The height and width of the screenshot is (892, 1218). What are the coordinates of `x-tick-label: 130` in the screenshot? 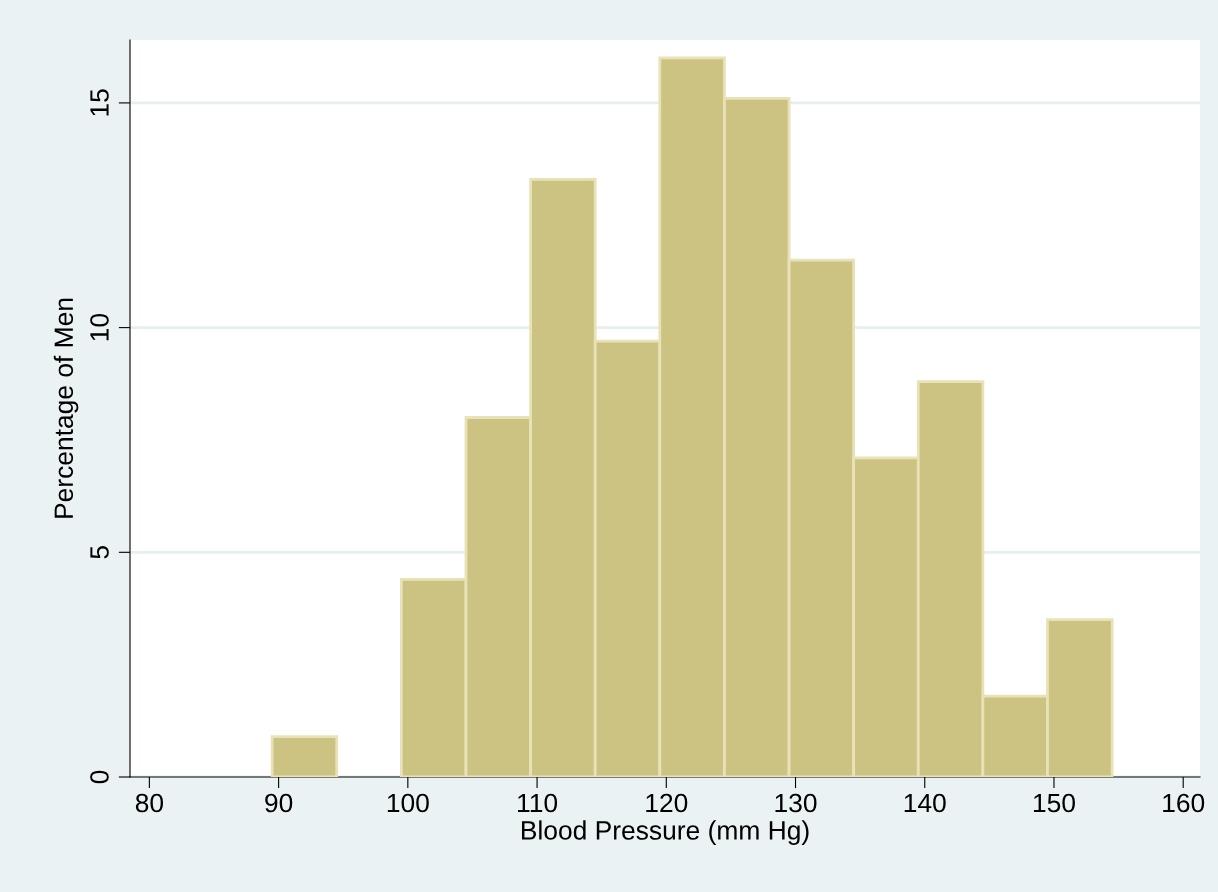 It's located at (796, 803).